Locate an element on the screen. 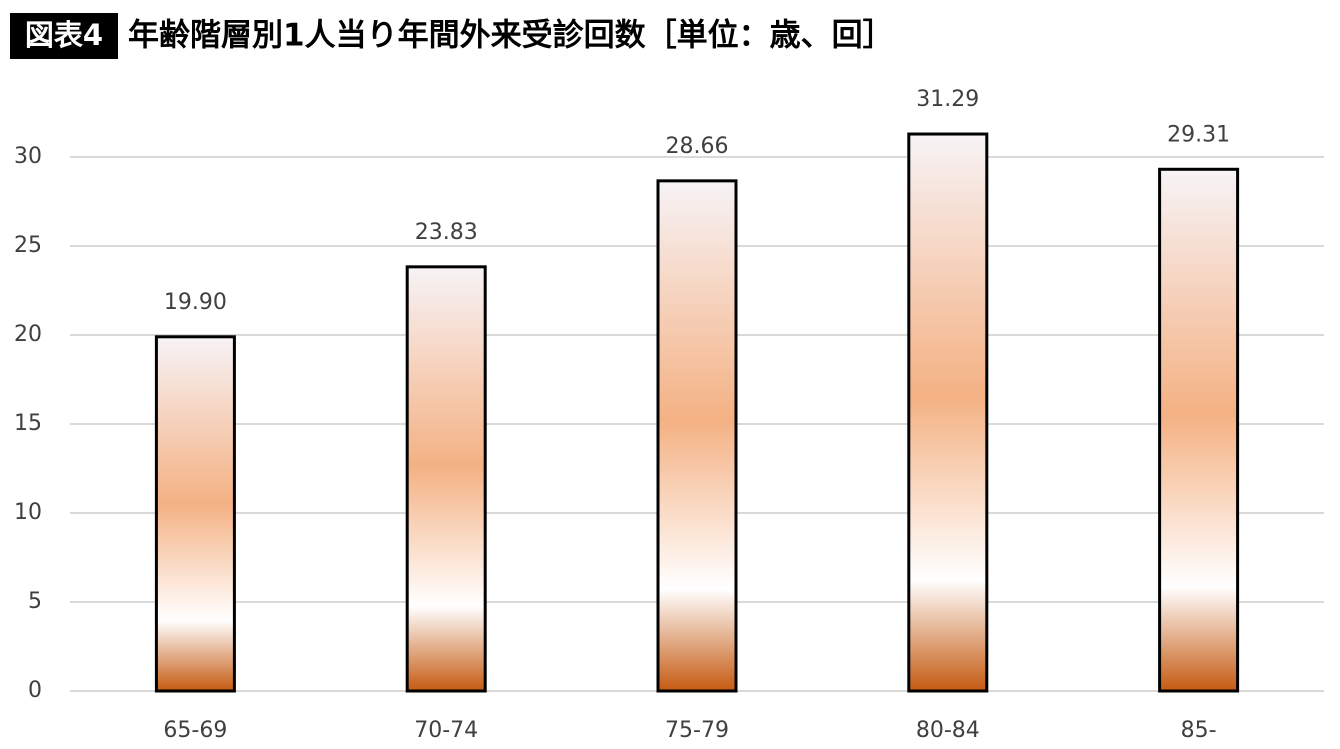 Image resolution: width=1340 pixels, height=749 pixels. y-tick-label: 10 is located at coordinates (28, 512).